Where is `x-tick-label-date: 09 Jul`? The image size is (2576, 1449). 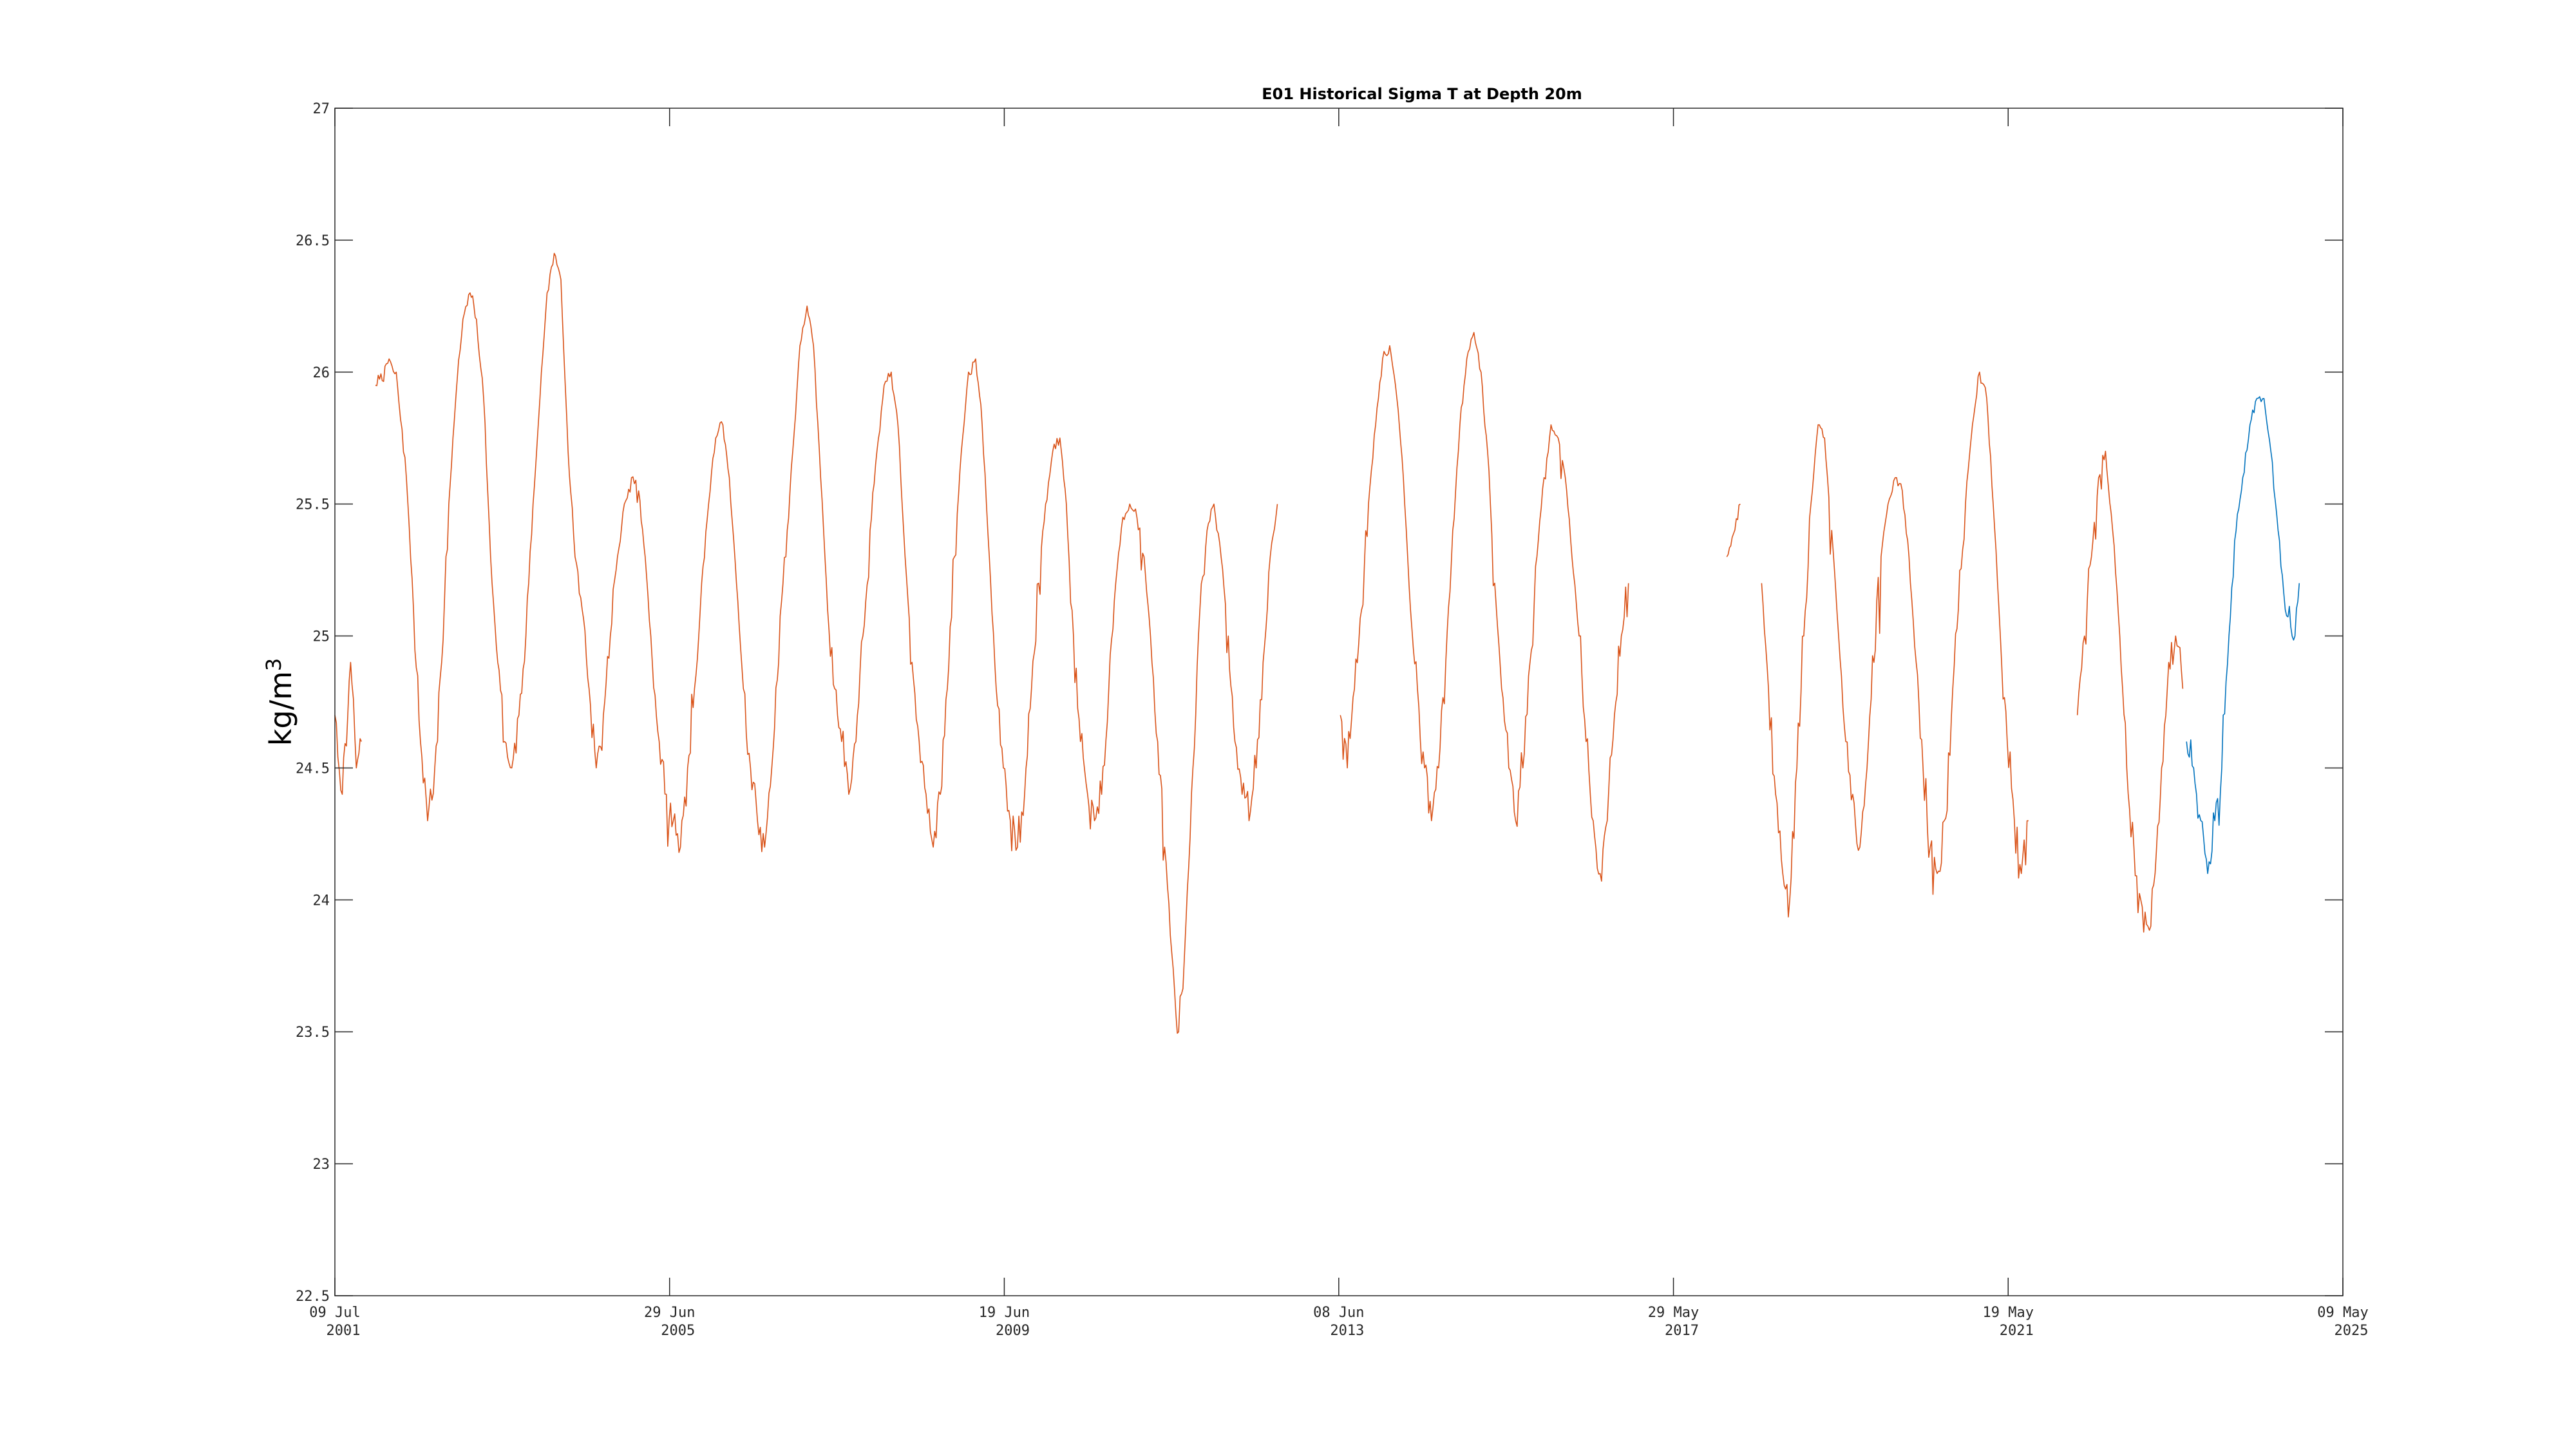
x-tick-label-date: 09 Jul is located at coordinates (334, 1313).